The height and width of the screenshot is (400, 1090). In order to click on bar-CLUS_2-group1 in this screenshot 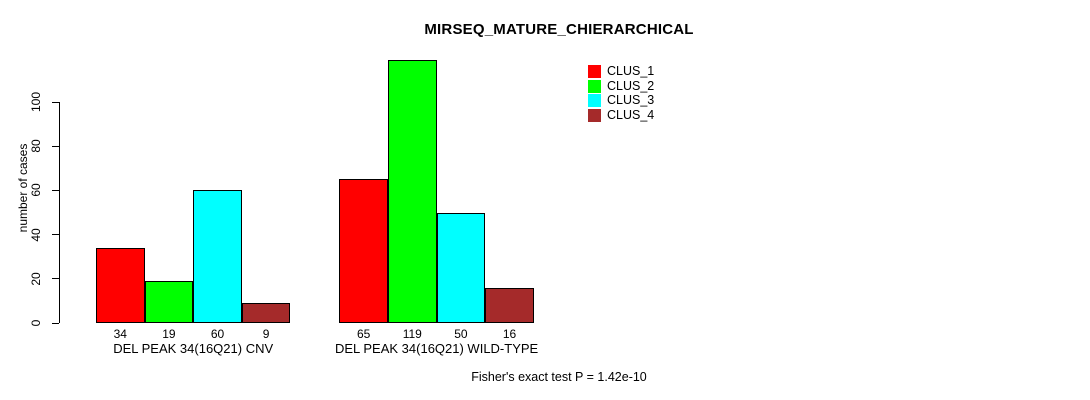, I will do `click(169, 302)`.